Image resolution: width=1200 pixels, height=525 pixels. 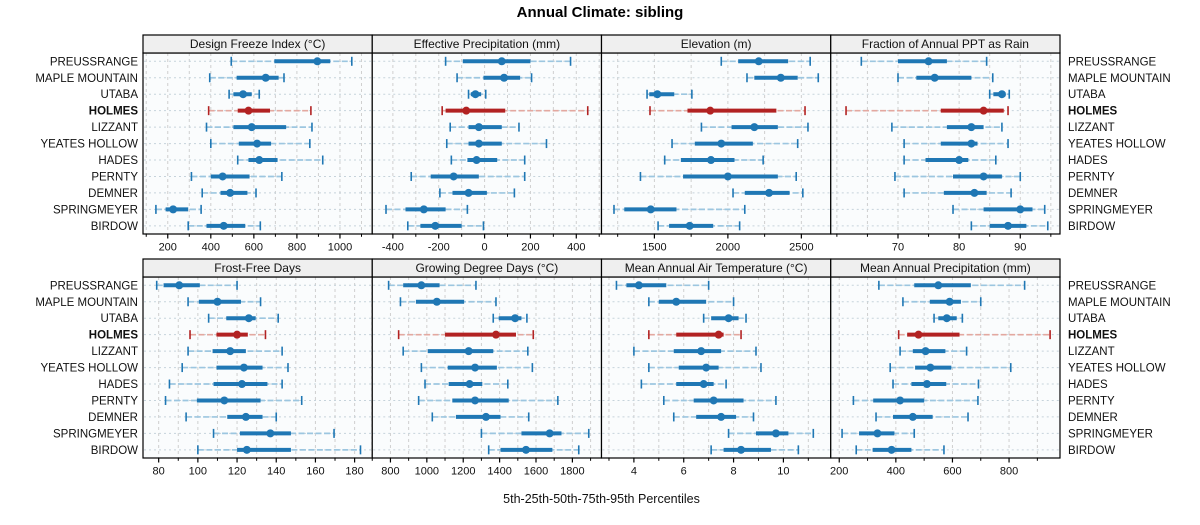 I want to click on percentile-bar-pernty, so click(x=719, y=400).